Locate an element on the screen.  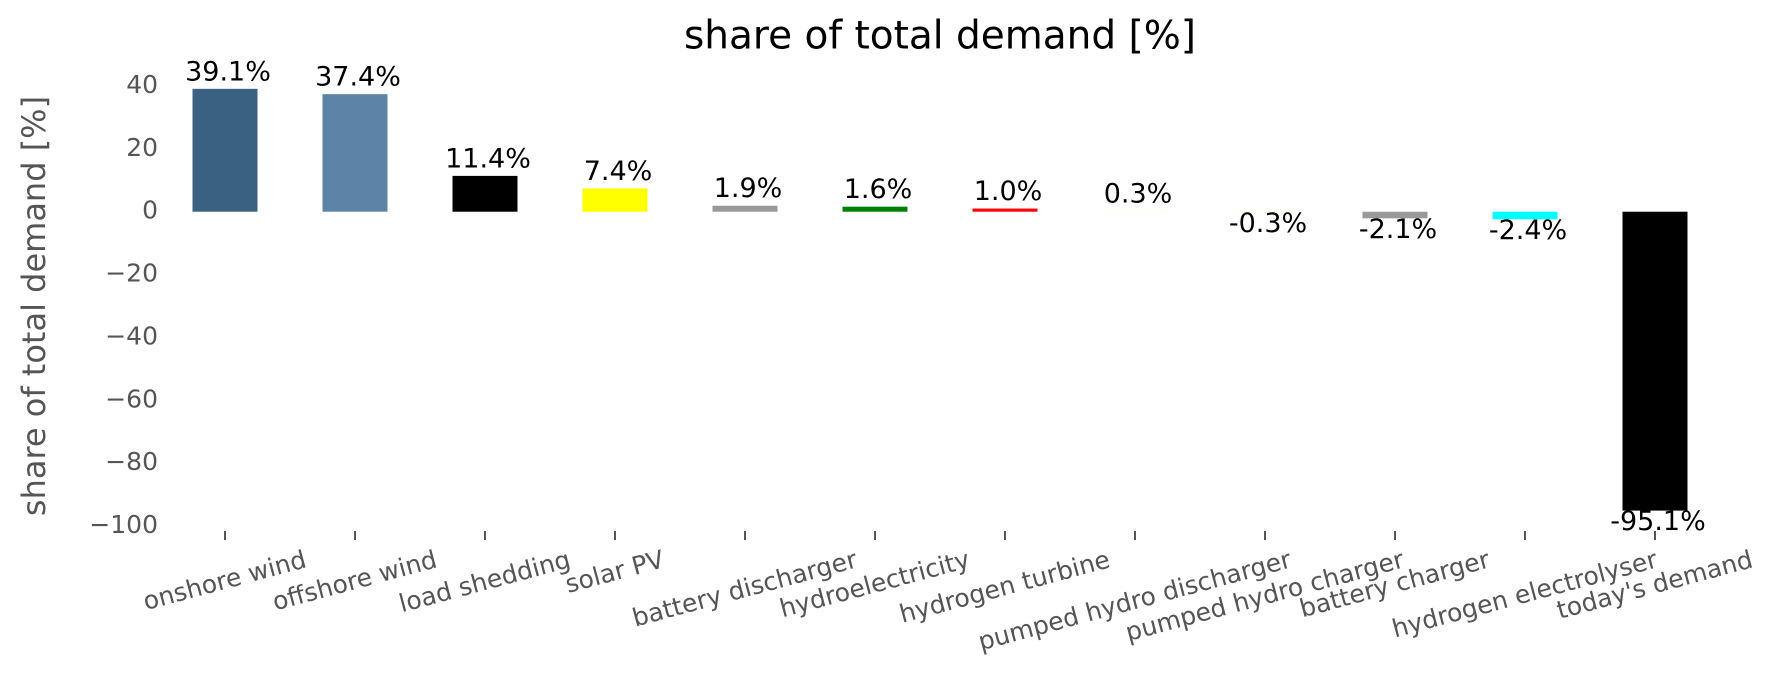
y-tick-label: 40 is located at coordinates (142, 84).